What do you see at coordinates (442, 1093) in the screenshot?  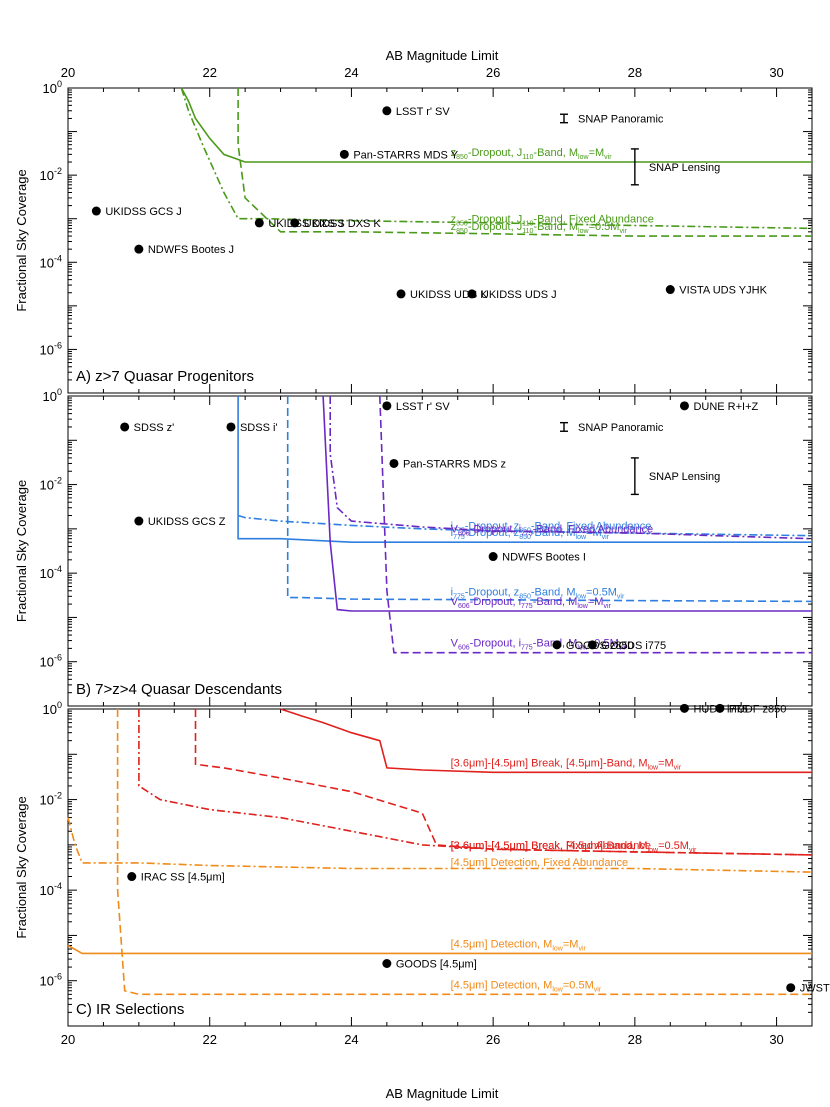 I see `bottom-axis-label: AB Magnitude Limit` at bounding box center [442, 1093].